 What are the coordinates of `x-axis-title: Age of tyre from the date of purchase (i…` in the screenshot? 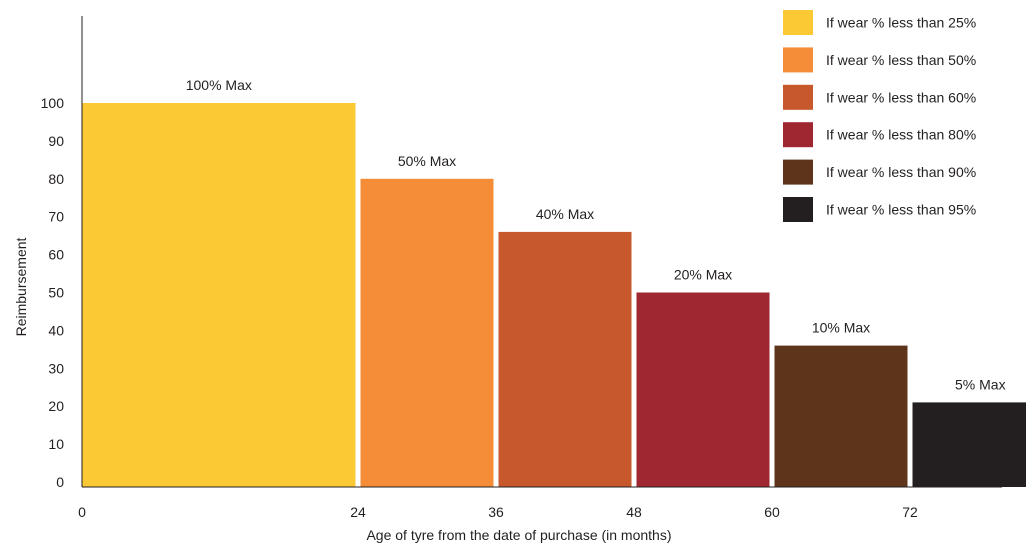 It's located at (518, 535).